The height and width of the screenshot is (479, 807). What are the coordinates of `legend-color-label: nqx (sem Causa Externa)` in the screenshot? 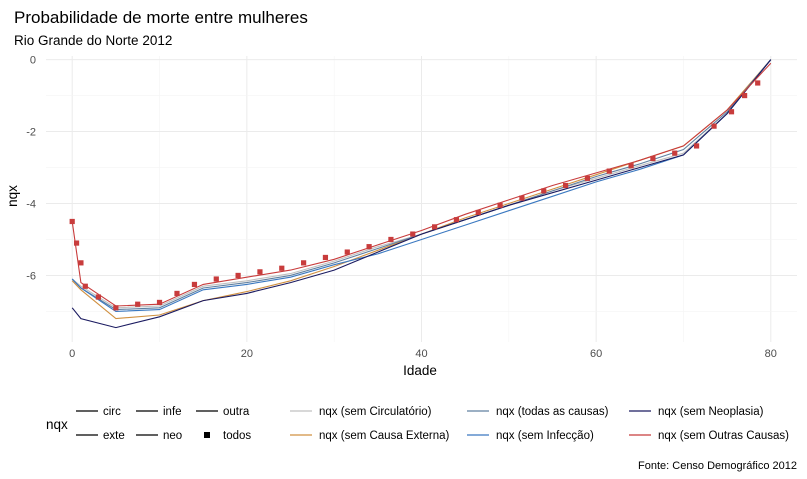 It's located at (384, 436).